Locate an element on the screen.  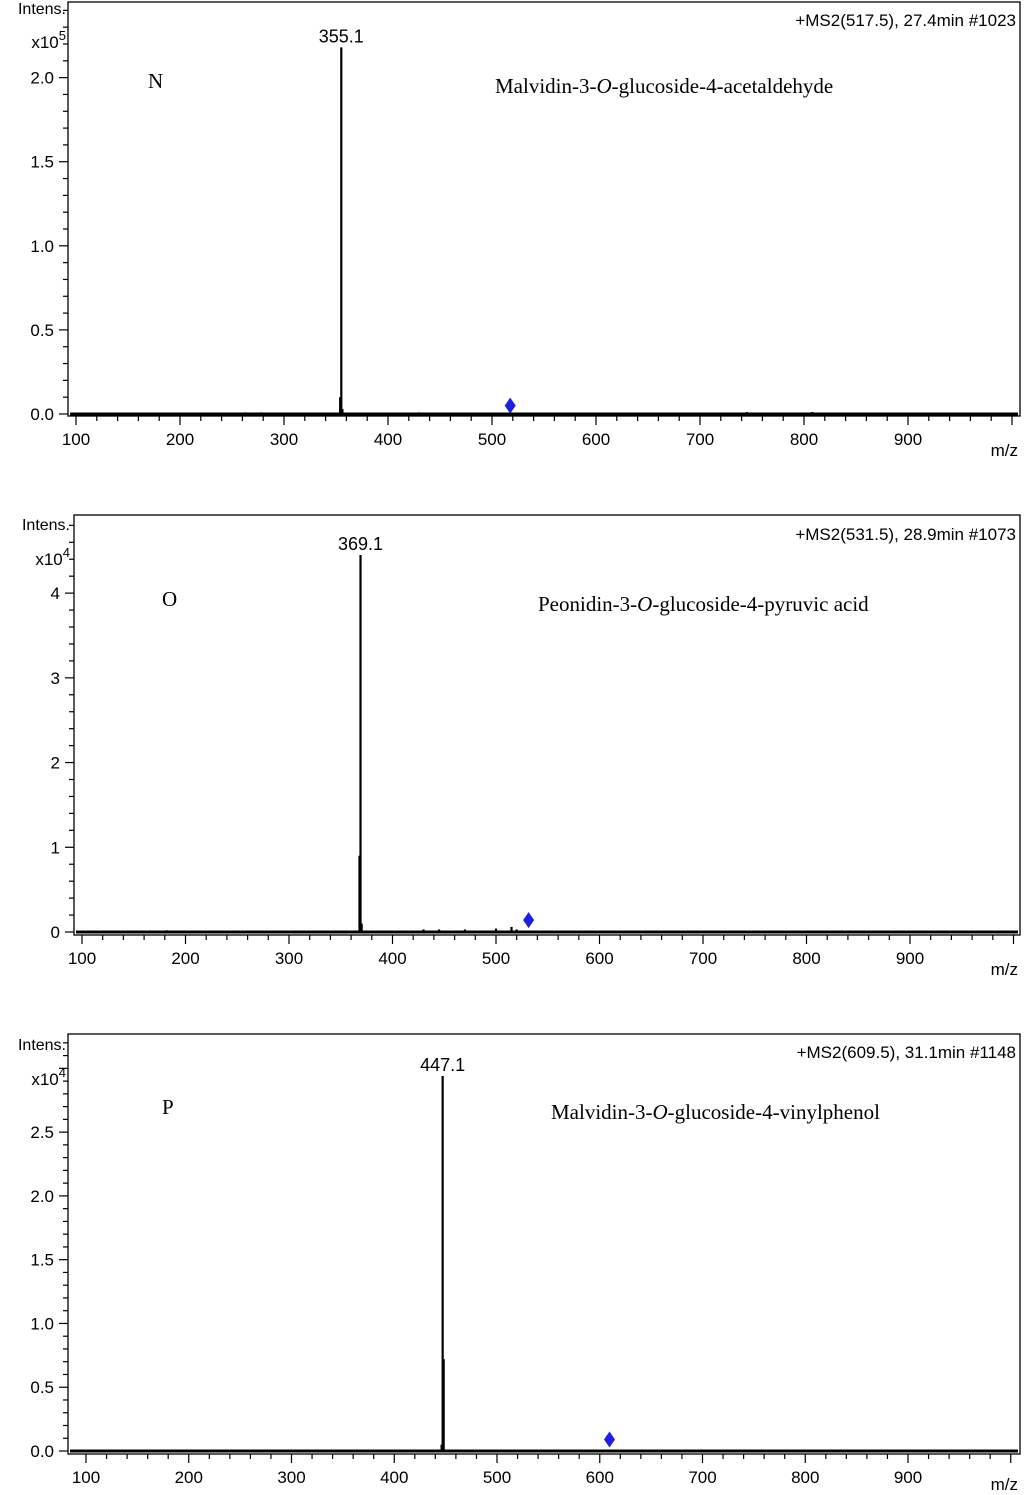
panel-label: P is located at coordinates (168, 1107).